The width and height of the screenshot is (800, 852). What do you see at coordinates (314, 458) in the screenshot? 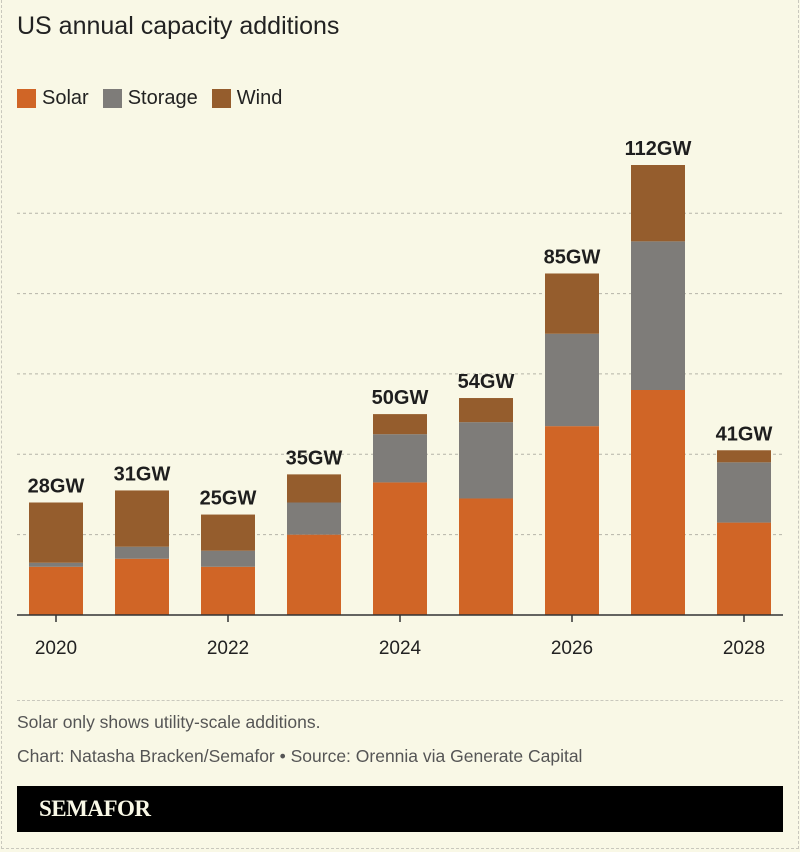
I see `total-label-2023: 35GW` at bounding box center [314, 458].